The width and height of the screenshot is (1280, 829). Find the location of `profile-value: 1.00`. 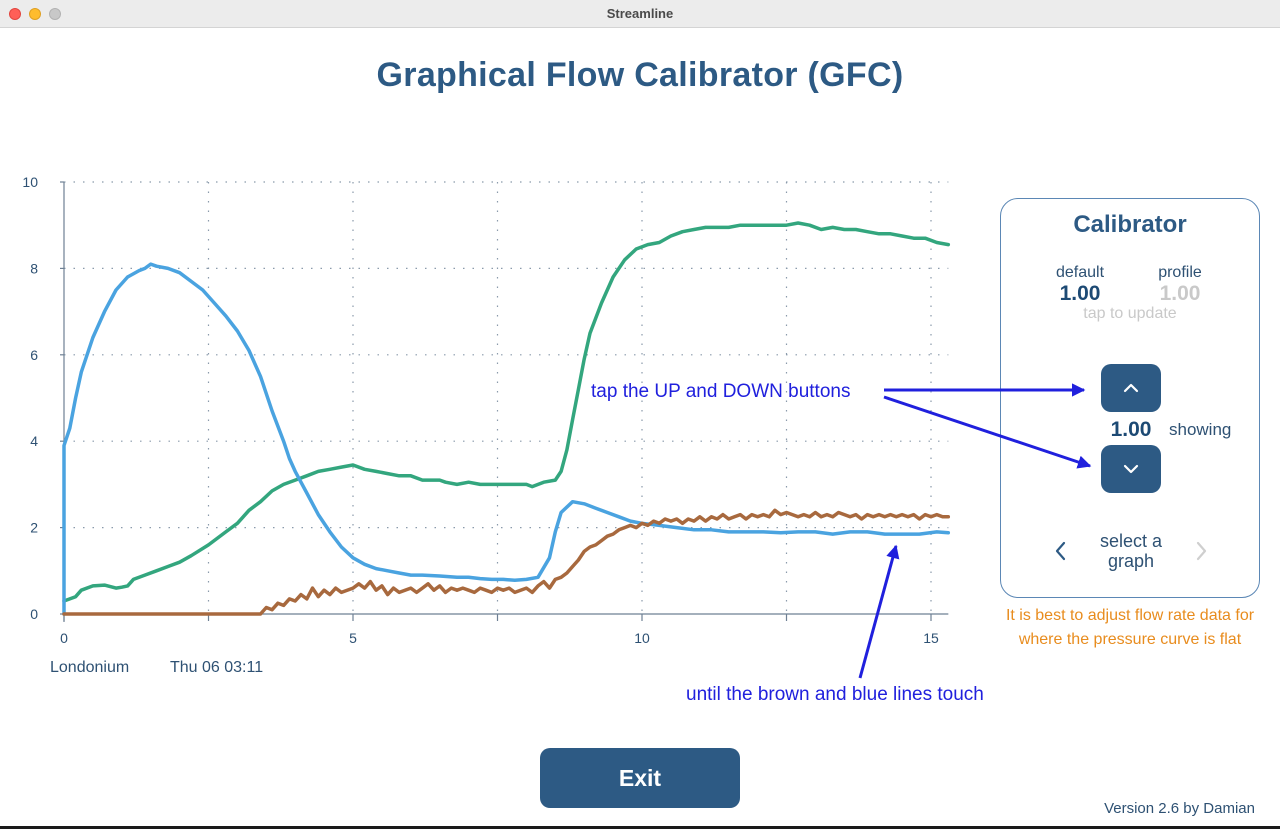

profile-value: 1.00 is located at coordinates (1180, 293).